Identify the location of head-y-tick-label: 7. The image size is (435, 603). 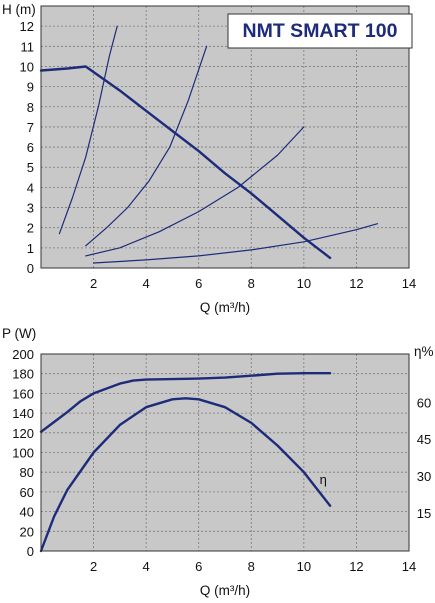
(30, 127).